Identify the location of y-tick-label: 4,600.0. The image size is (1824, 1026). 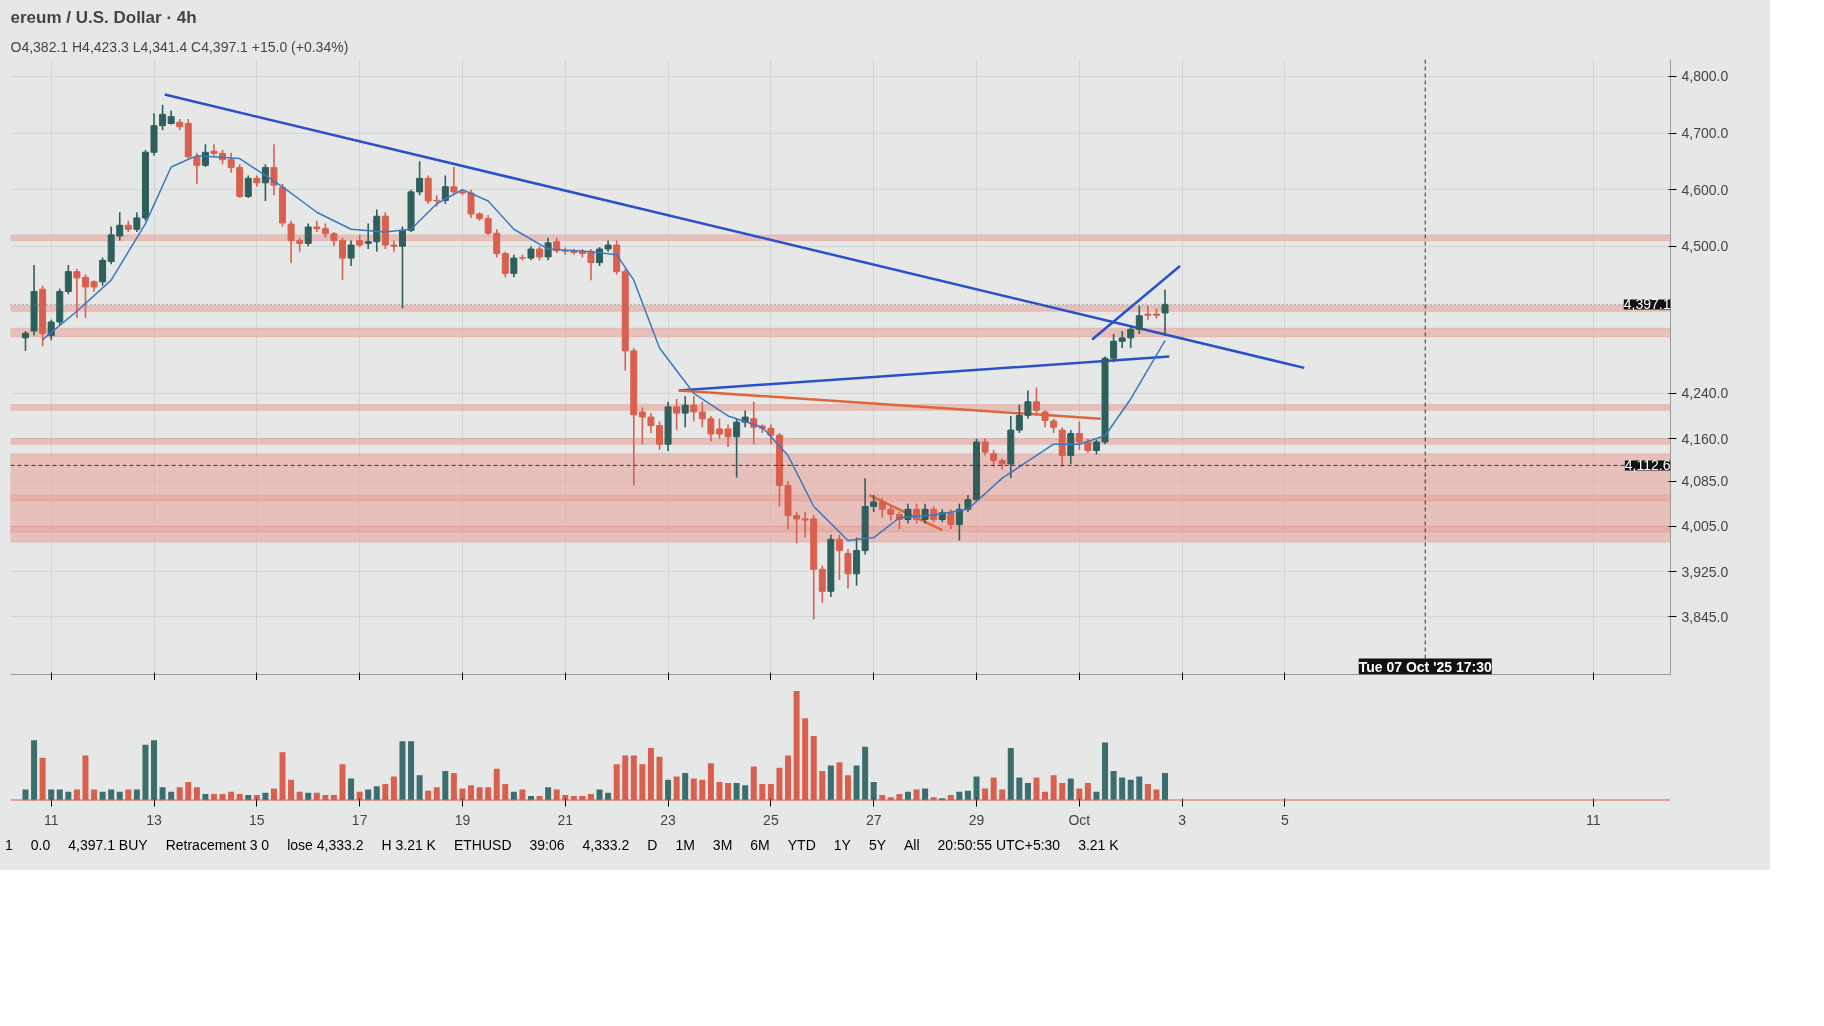
(1705, 189).